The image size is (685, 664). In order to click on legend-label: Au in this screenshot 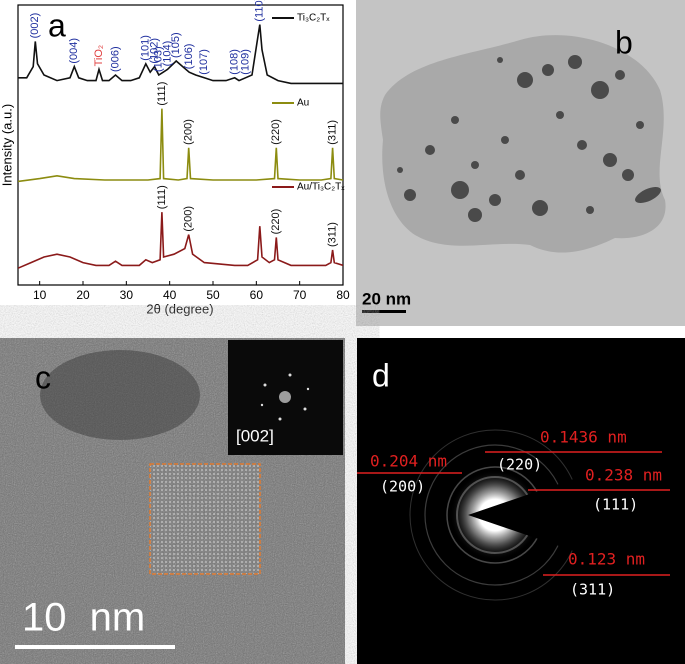, I will do `click(303, 103)`.